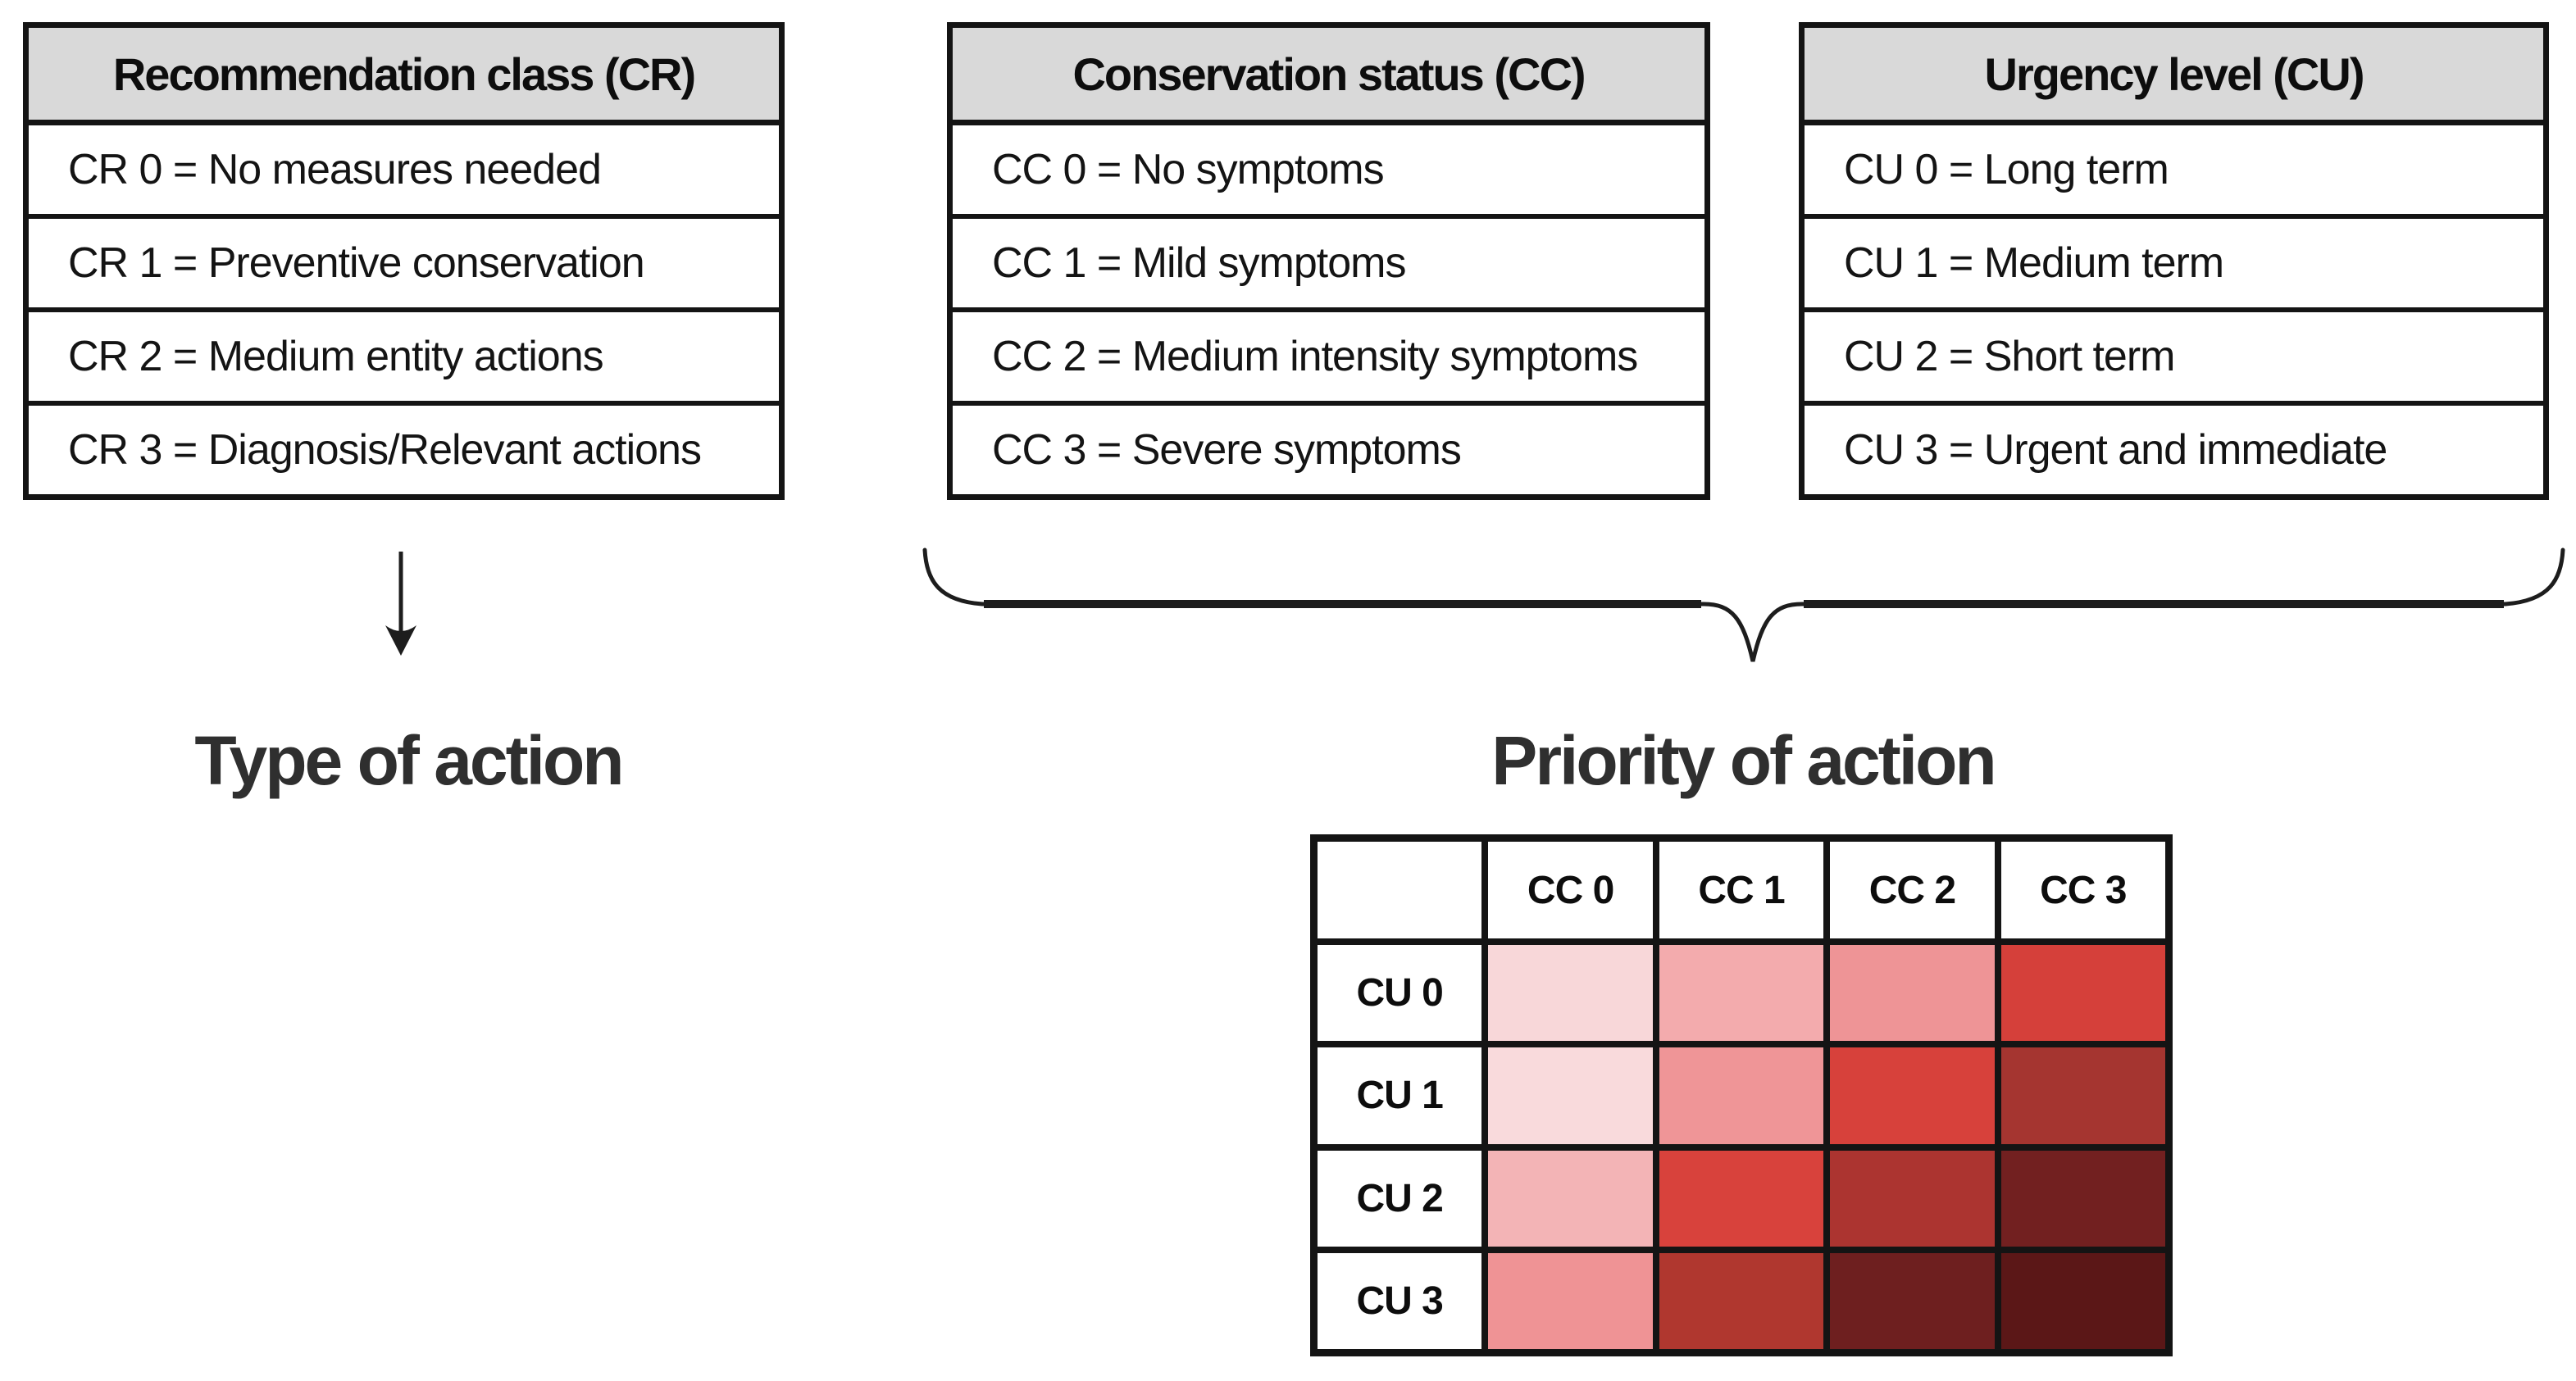 Image resolution: width=2576 pixels, height=1381 pixels. I want to click on matrix-col-header: CC 0, so click(1571, 890).